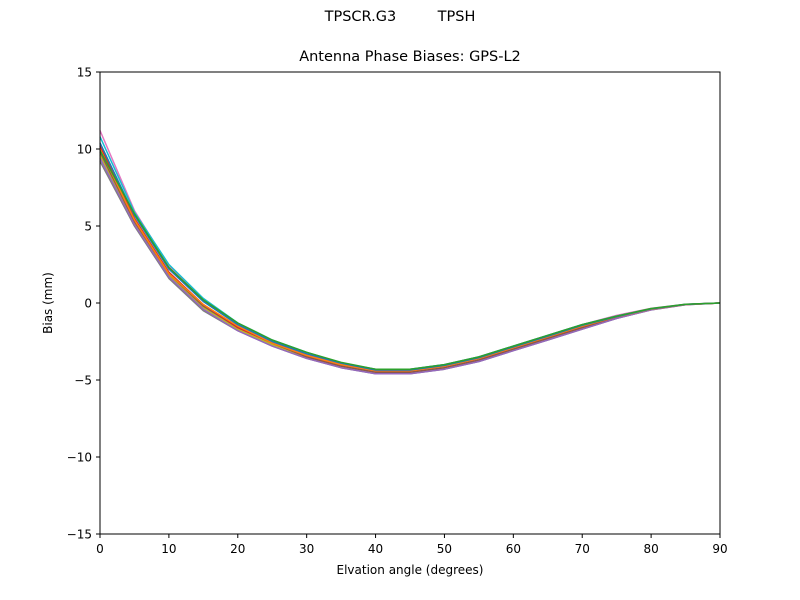 This screenshot has width=800, height=600. I want to click on radome-name: TPSH, so click(456, 17).